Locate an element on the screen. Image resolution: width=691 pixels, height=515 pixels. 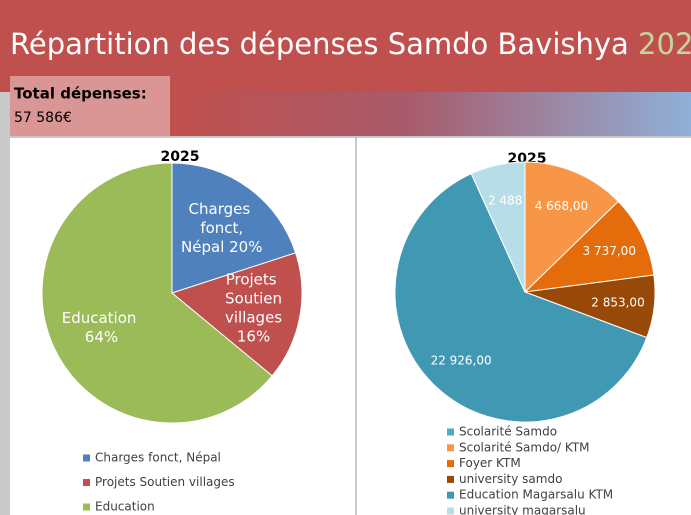
data-label: 2 488 is located at coordinates (505, 200).